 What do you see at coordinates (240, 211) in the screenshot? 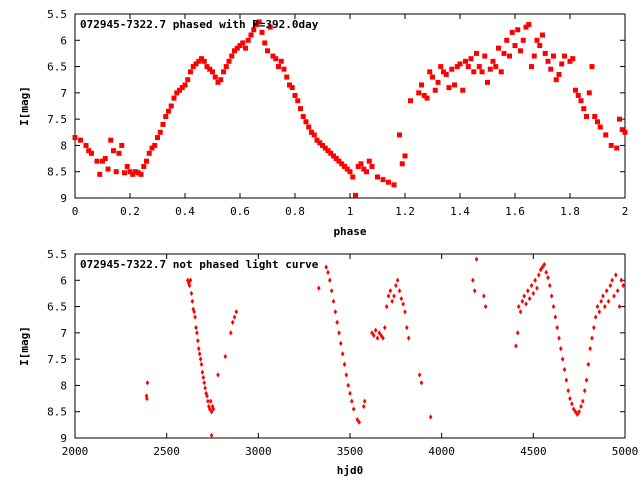
I see `x-tick-label: 0.6` at bounding box center [240, 211].